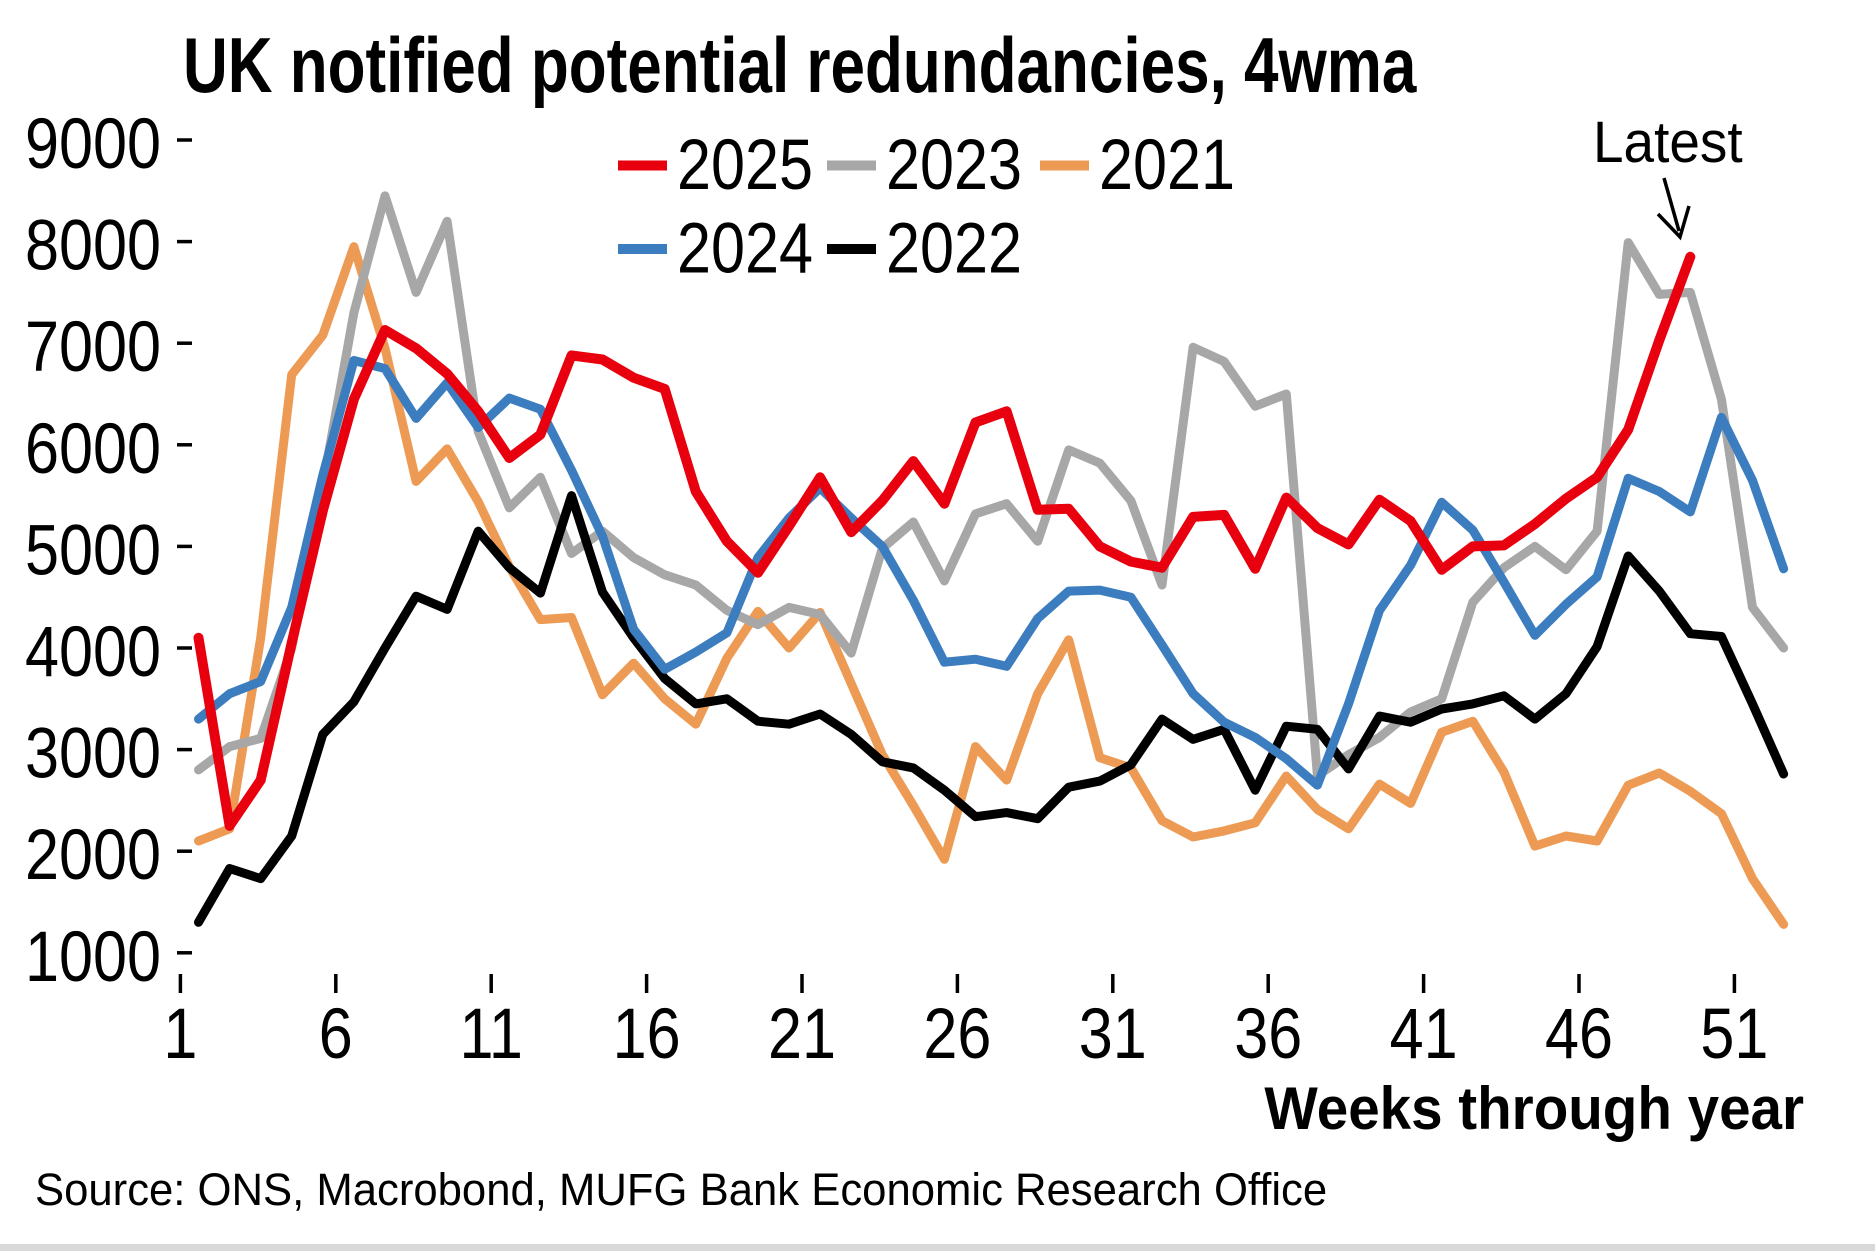 Image resolution: width=1875 pixels, height=1251 pixels. I want to click on svg-text: 1000, so click(93, 957).